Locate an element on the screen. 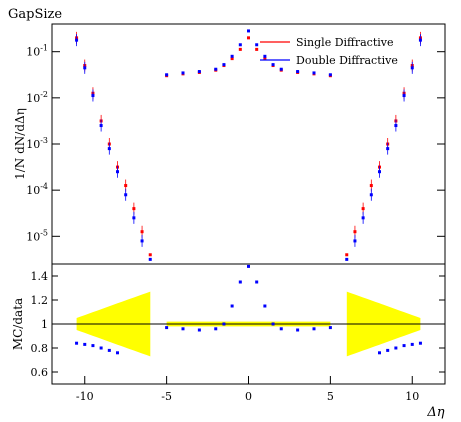 The width and height of the screenshot is (461, 422). ratio-xtick-label-4: 10 is located at coordinates (412, 396).